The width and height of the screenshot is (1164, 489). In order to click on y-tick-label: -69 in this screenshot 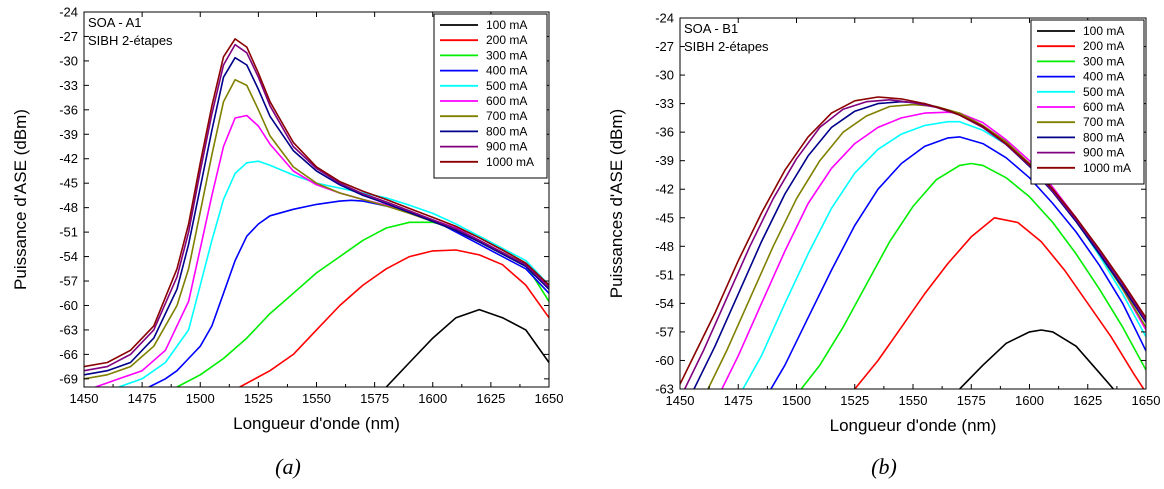, I will do `click(68, 378)`.